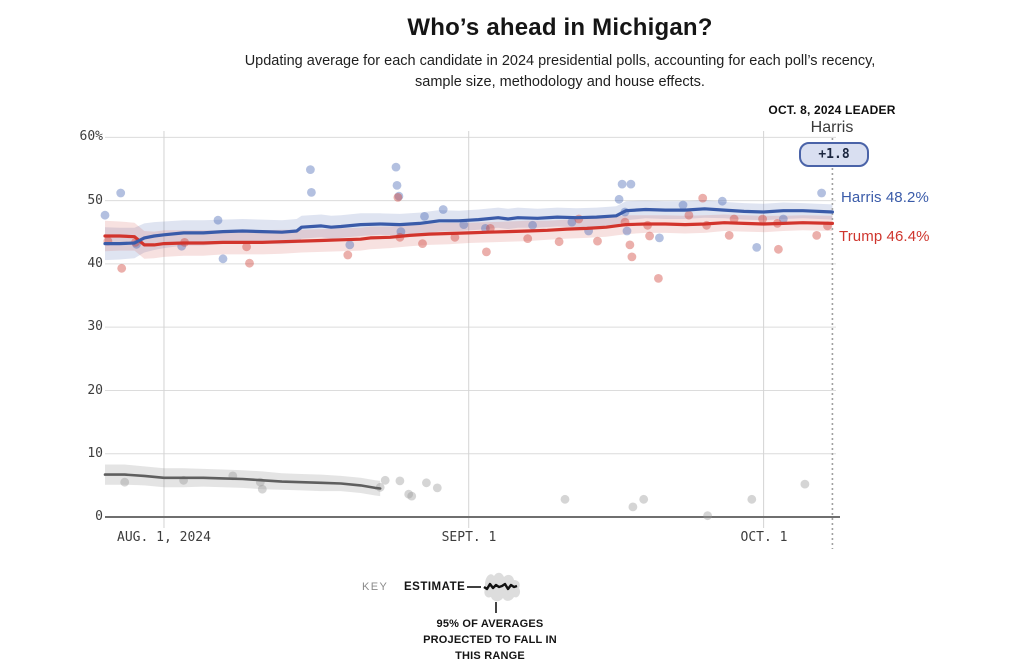 This screenshot has height=669, width=1012. Describe the element at coordinates (500, 586) in the screenshot. I see `key-squiggle-line` at that location.